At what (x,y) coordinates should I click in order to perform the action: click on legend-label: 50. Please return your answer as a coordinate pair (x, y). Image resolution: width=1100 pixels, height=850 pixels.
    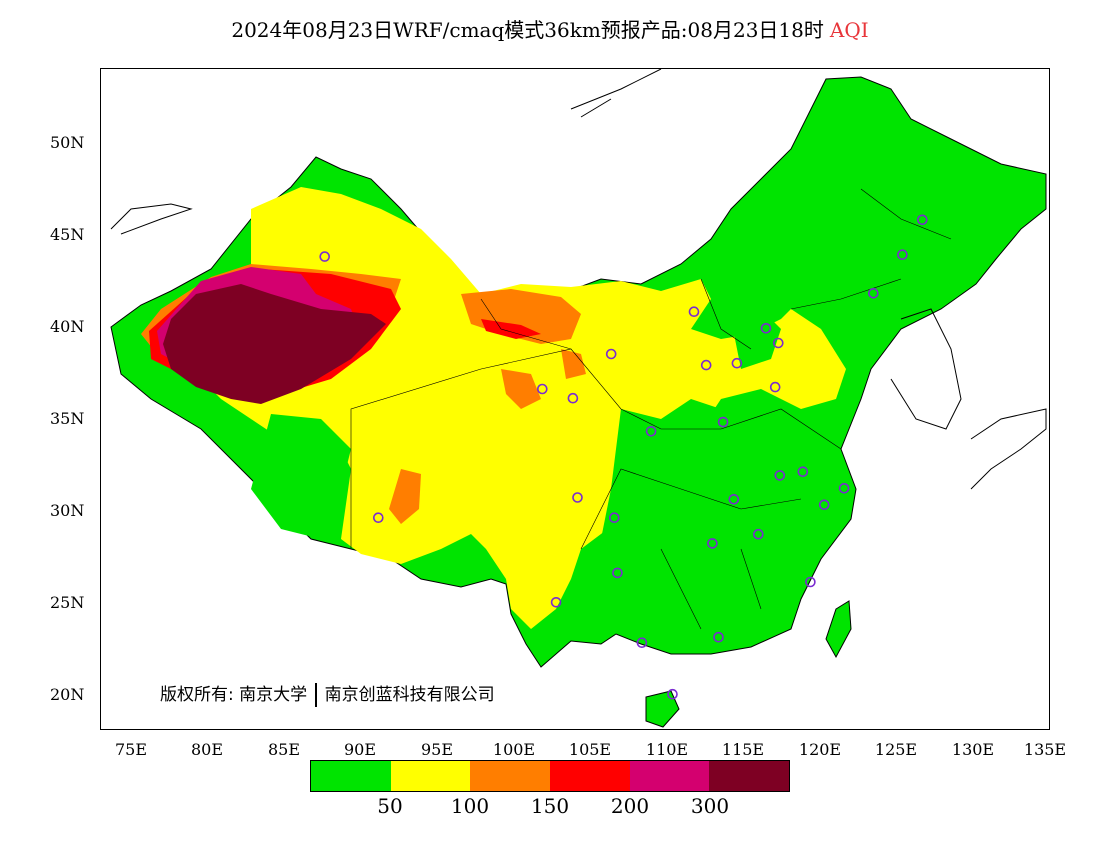
    Looking at the image, I should click on (390, 806).